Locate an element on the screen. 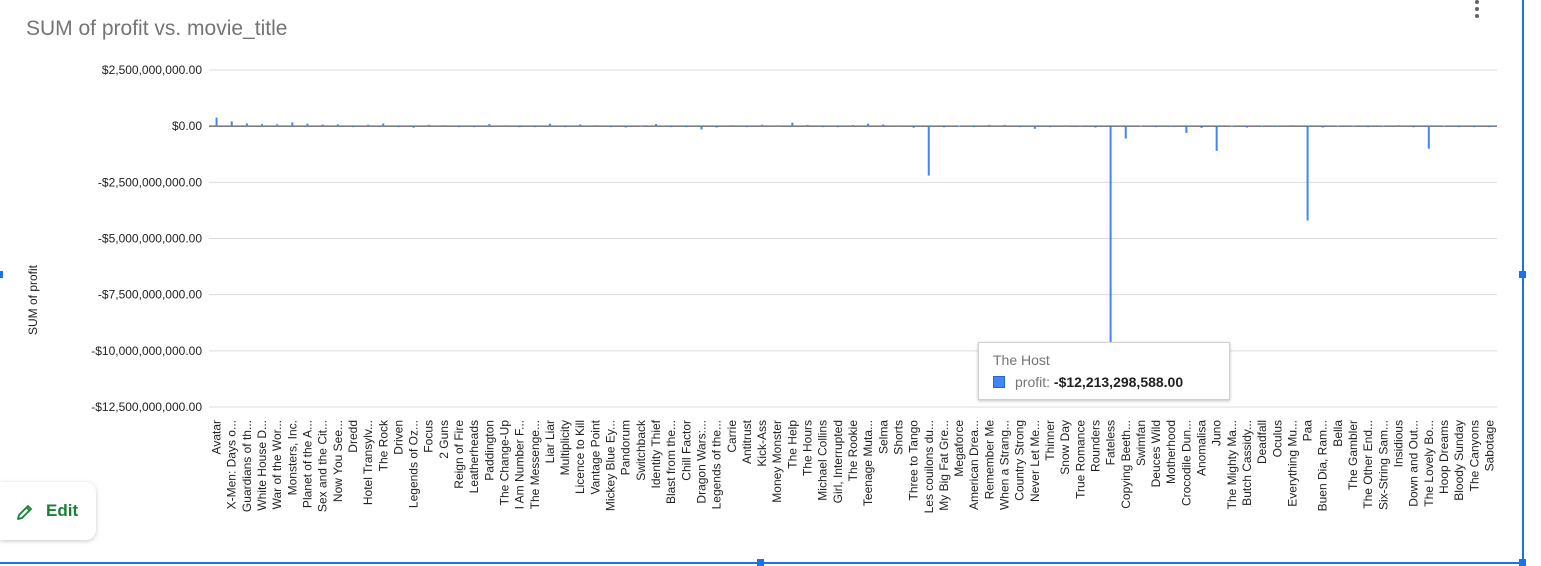 Image resolution: width=1541 pixels, height=566 pixels. resize-handle-bottom is located at coordinates (760, 562).